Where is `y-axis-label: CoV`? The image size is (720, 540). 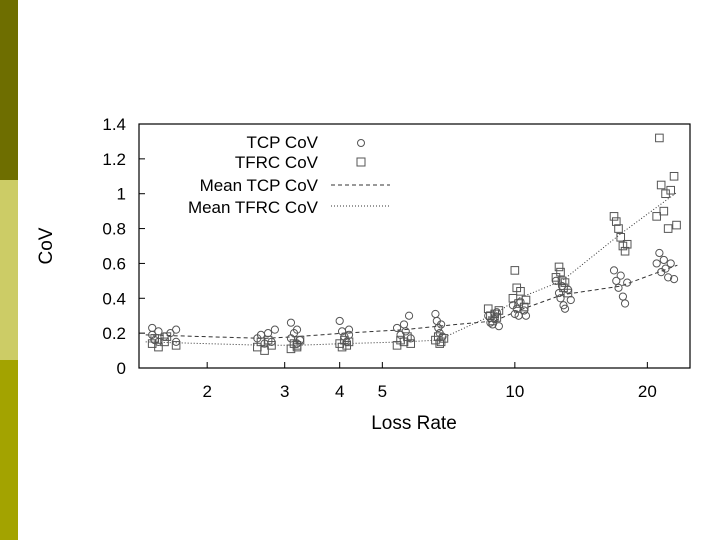
y-axis-label: CoV is located at coordinates (46, 245).